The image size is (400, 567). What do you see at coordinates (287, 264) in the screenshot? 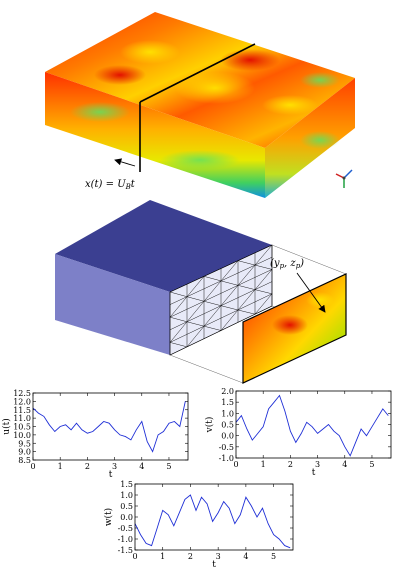
I see `probe-point-label: (yp, zp)` at bounding box center [287, 264].